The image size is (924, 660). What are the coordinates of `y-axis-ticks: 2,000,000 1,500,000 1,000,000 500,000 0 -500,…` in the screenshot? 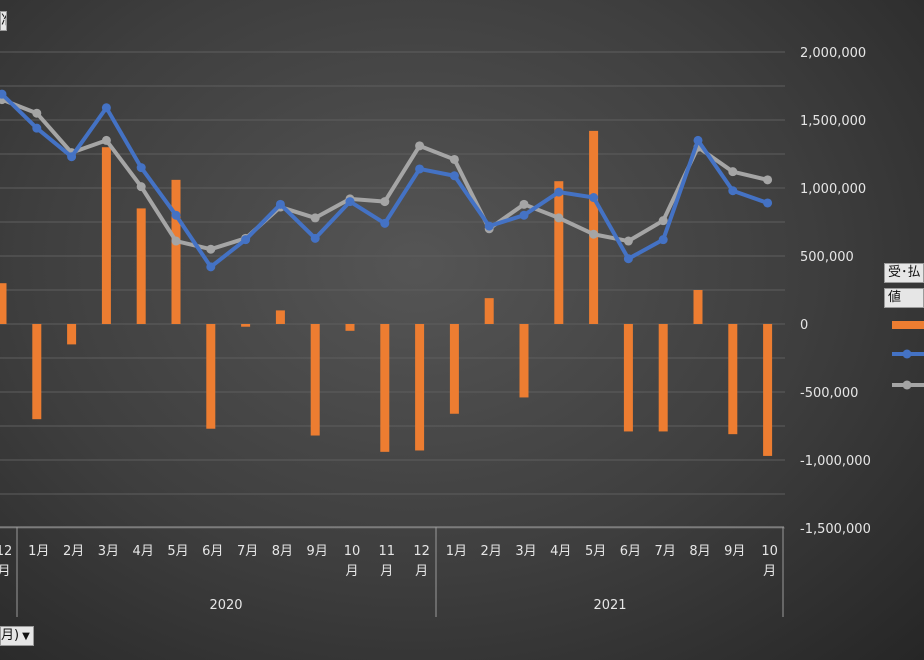 It's located at (835, 291).